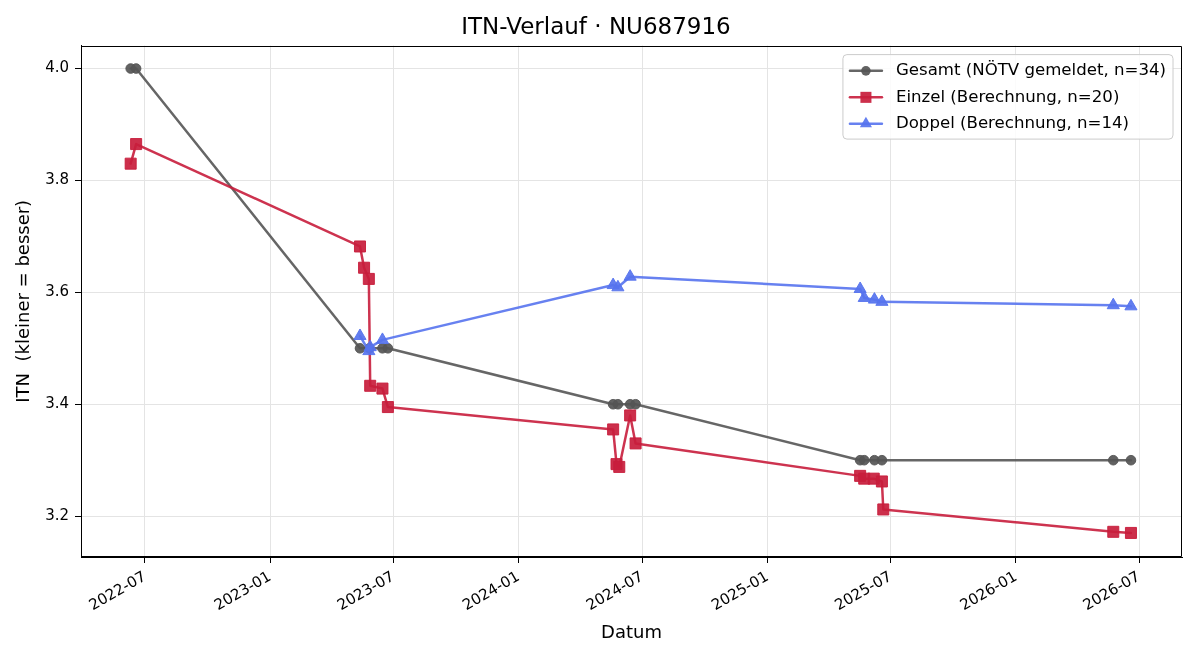 The width and height of the screenshot is (1200, 660). I want to click on x-axis-title: Datum, so click(631, 631).